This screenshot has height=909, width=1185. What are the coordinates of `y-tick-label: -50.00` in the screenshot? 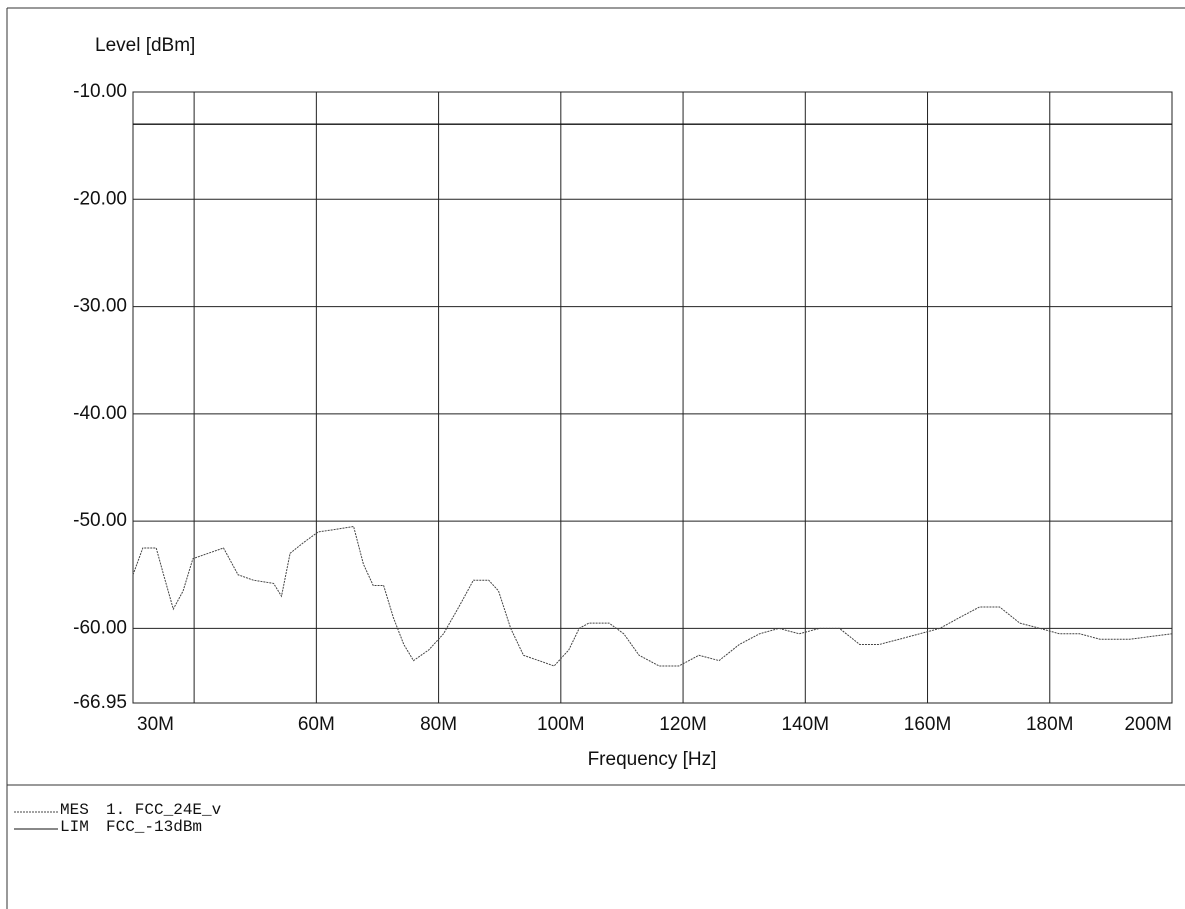 It's located at (100, 520).